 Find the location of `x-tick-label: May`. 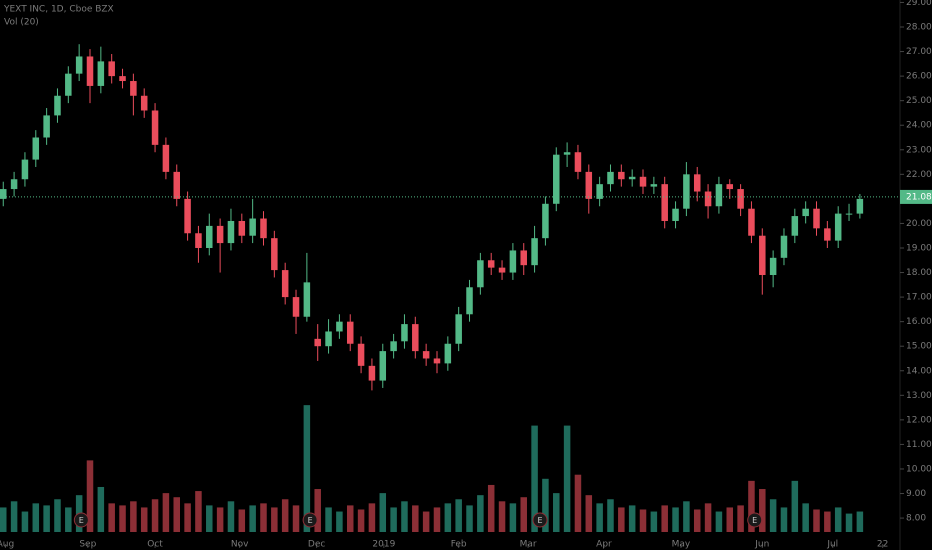

x-tick-label: May is located at coordinates (681, 545).